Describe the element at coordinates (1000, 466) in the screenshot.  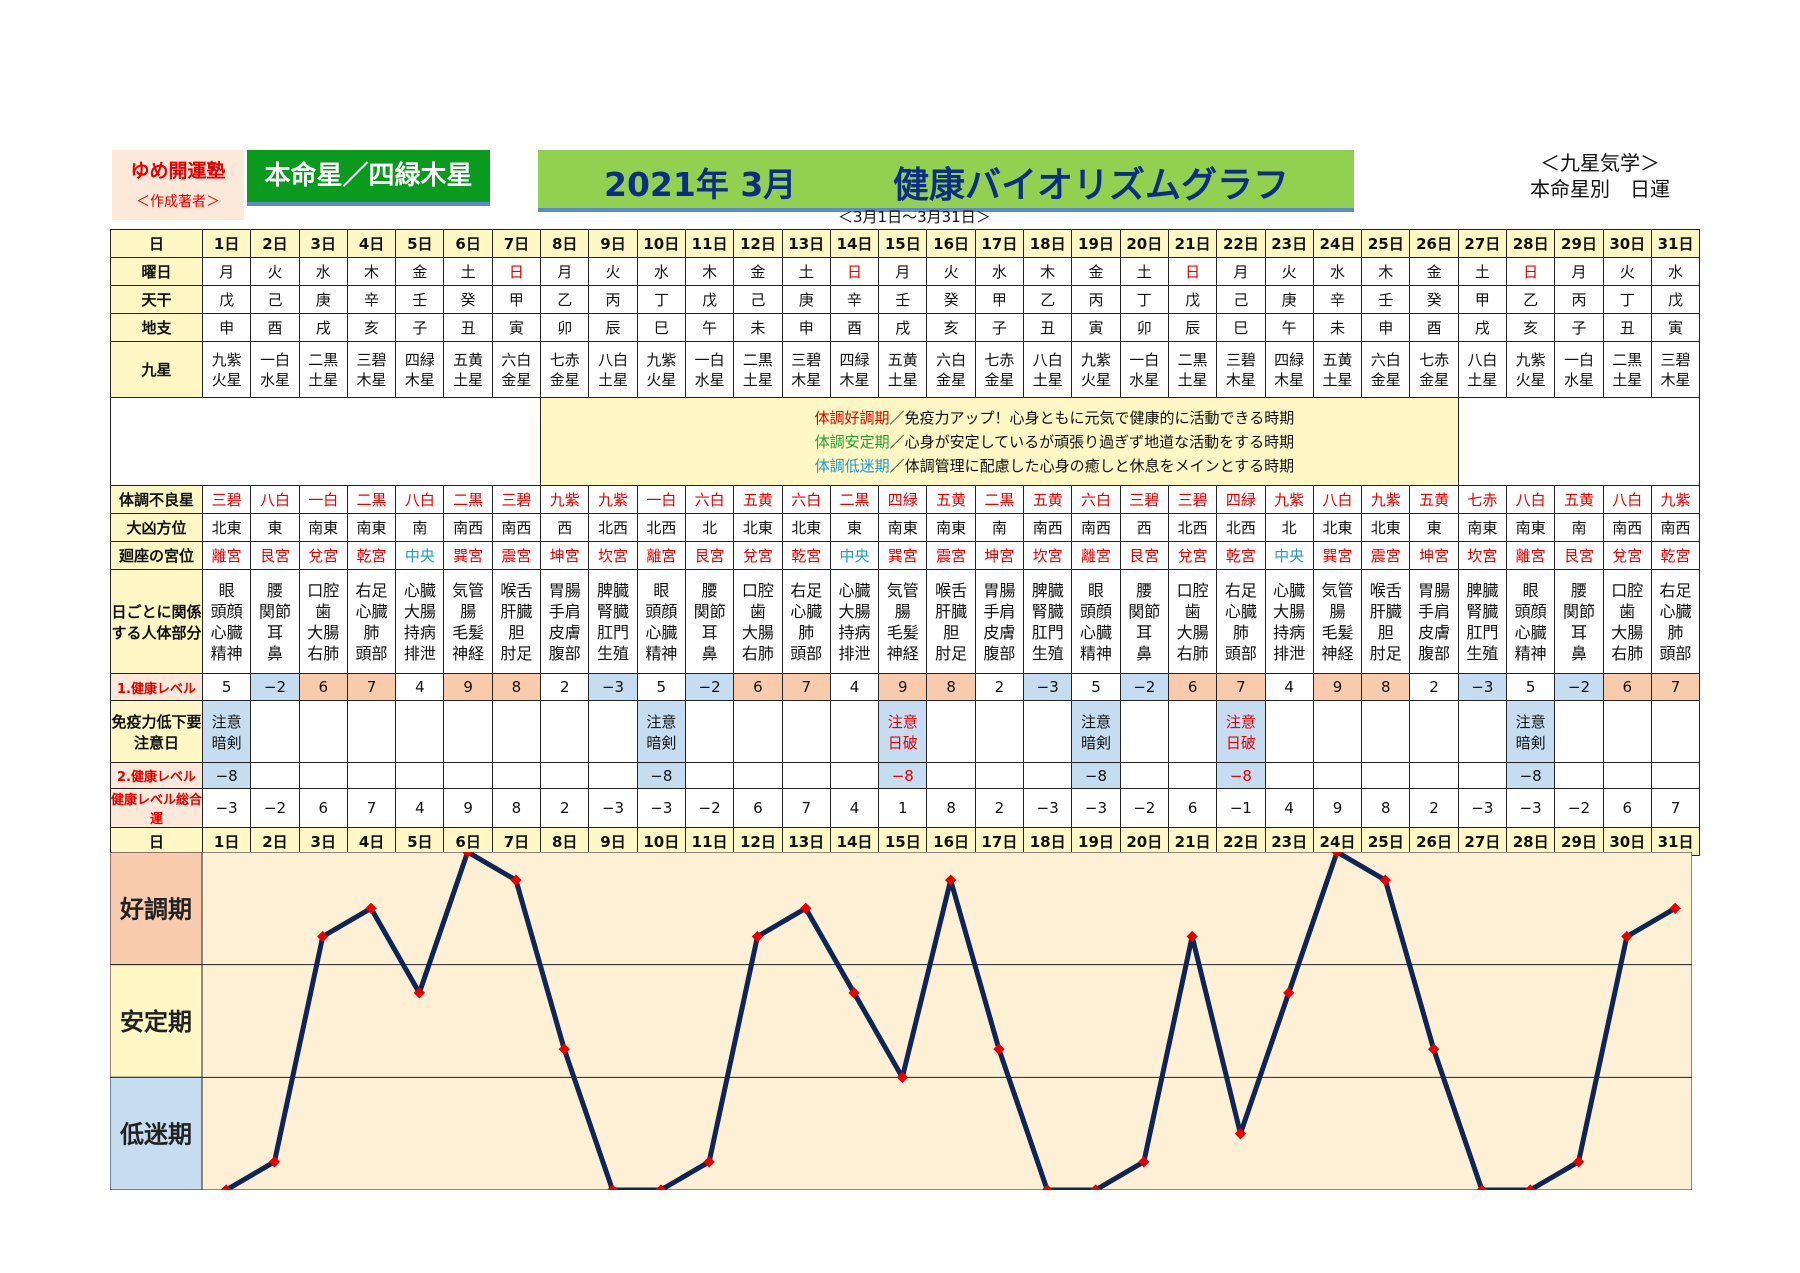
I see `legend-line: 体調低迷期／体調管理に配慮した心身の癒しと休息をメインとする時期` at that location.